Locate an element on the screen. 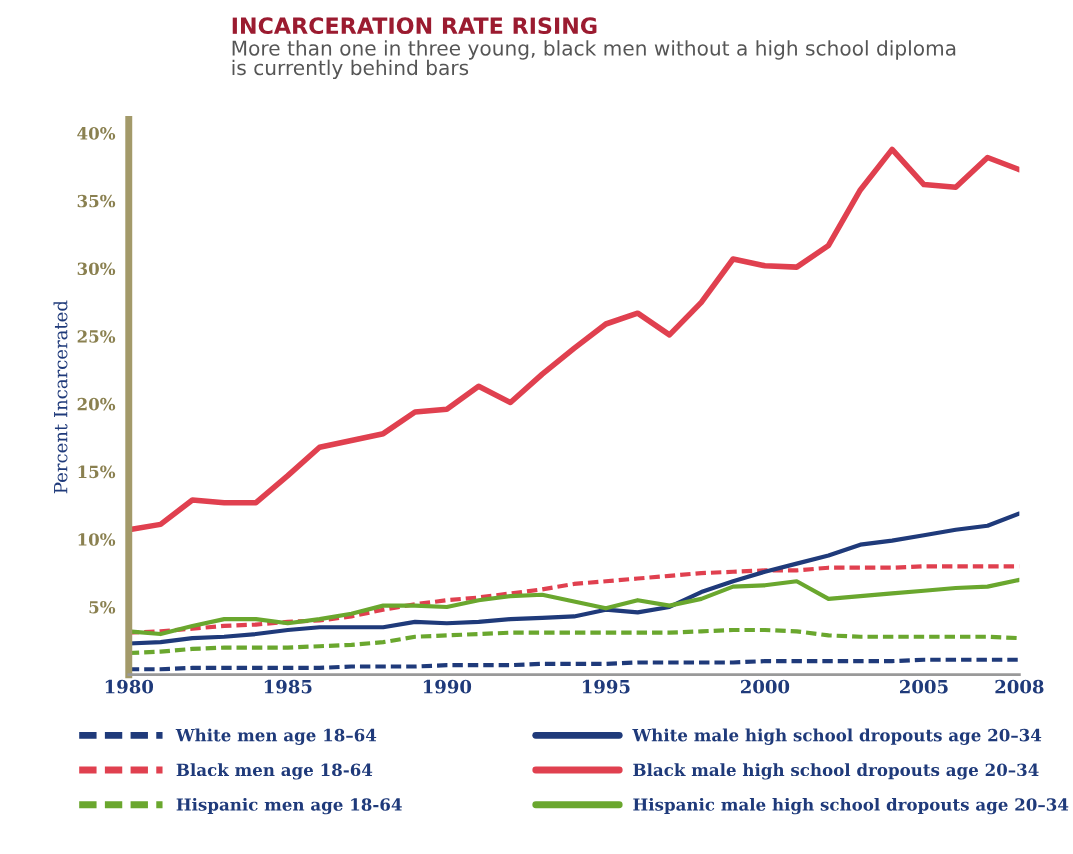 Image resolution: width=1073 pixels, height=854 pixels. x-tick-label: 1980 is located at coordinates (129, 686).